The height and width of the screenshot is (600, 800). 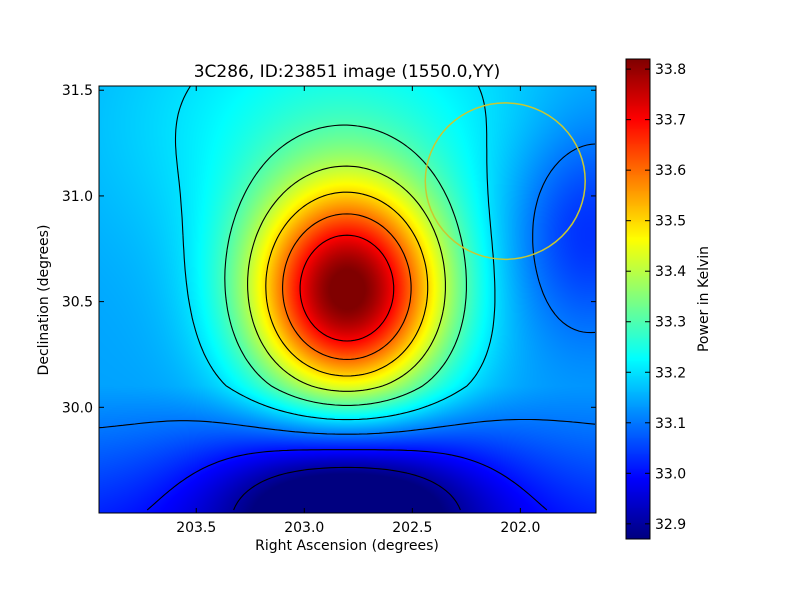 I want to click on colorbar-tick-label: 33.4, so click(x=670, y=272).